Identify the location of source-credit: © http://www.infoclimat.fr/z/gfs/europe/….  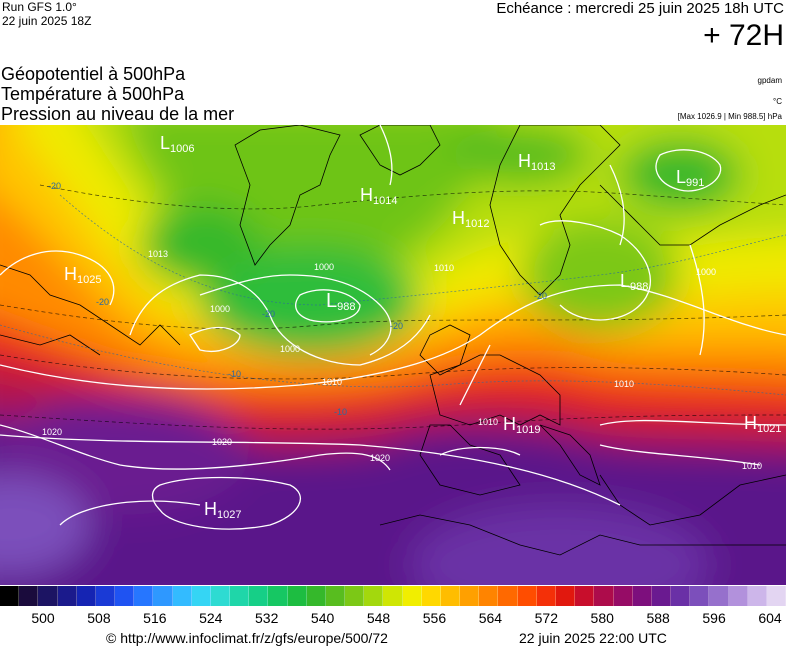
(247, 638).